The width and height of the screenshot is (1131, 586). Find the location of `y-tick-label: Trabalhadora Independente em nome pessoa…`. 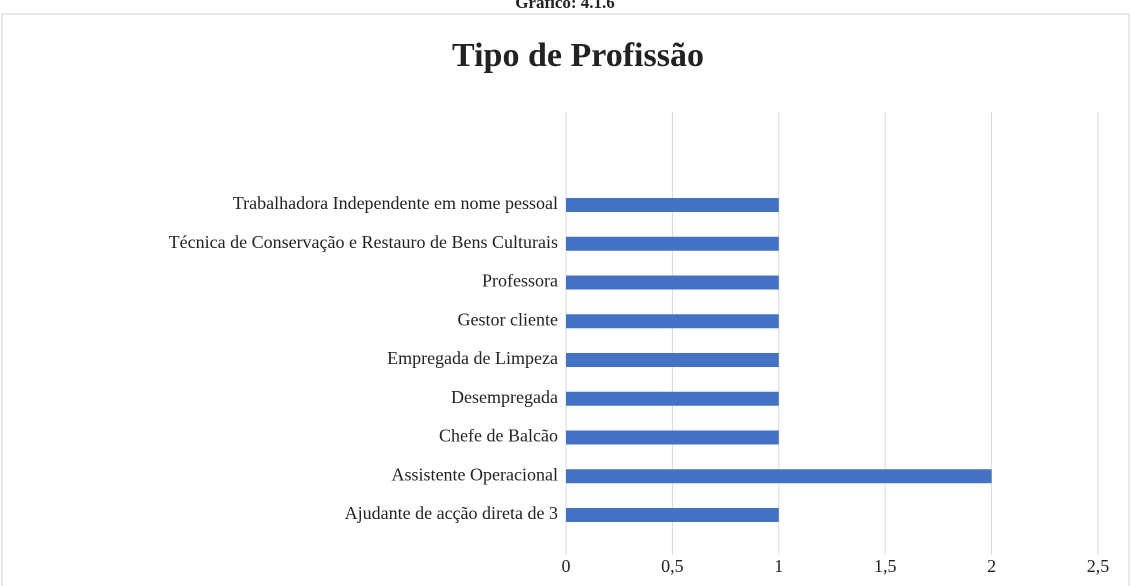

y-tick-label: Trabalhadora Independente em nome pessoa… is located at coordinates (395, 203).